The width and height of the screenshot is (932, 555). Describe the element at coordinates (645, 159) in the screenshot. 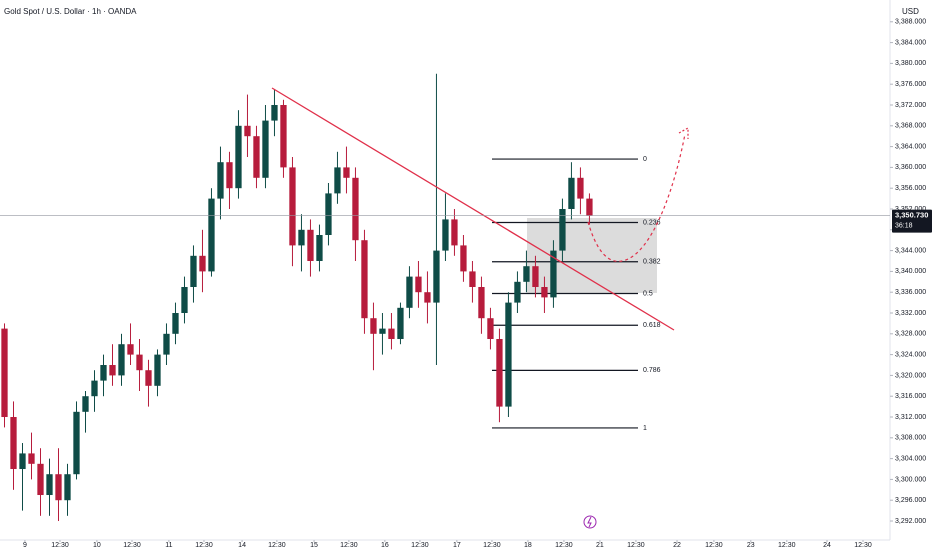

I see `fib-level-label: 0` at that location.